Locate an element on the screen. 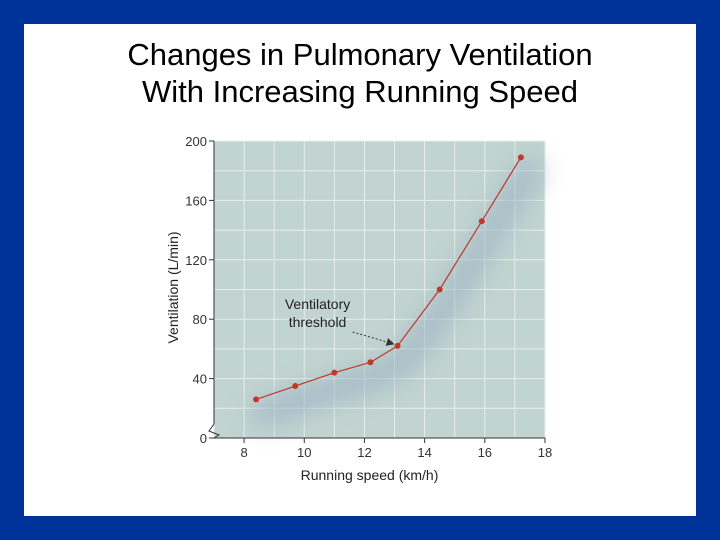 This screenshot has height=540, width=720. axis-break is located at coordinates (214, 431).